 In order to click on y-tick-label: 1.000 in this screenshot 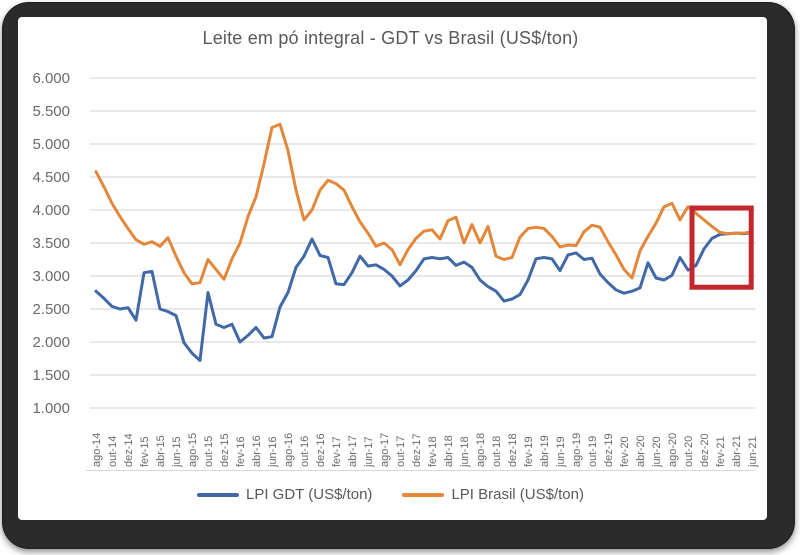, I will do `click(51, 408)`.